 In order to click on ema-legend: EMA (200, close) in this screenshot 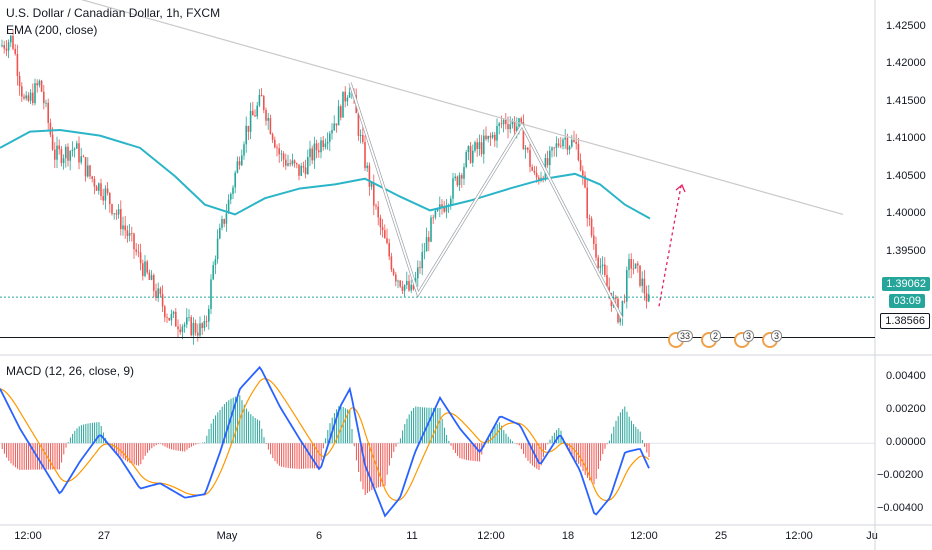, I will do `click(52, 30)`.